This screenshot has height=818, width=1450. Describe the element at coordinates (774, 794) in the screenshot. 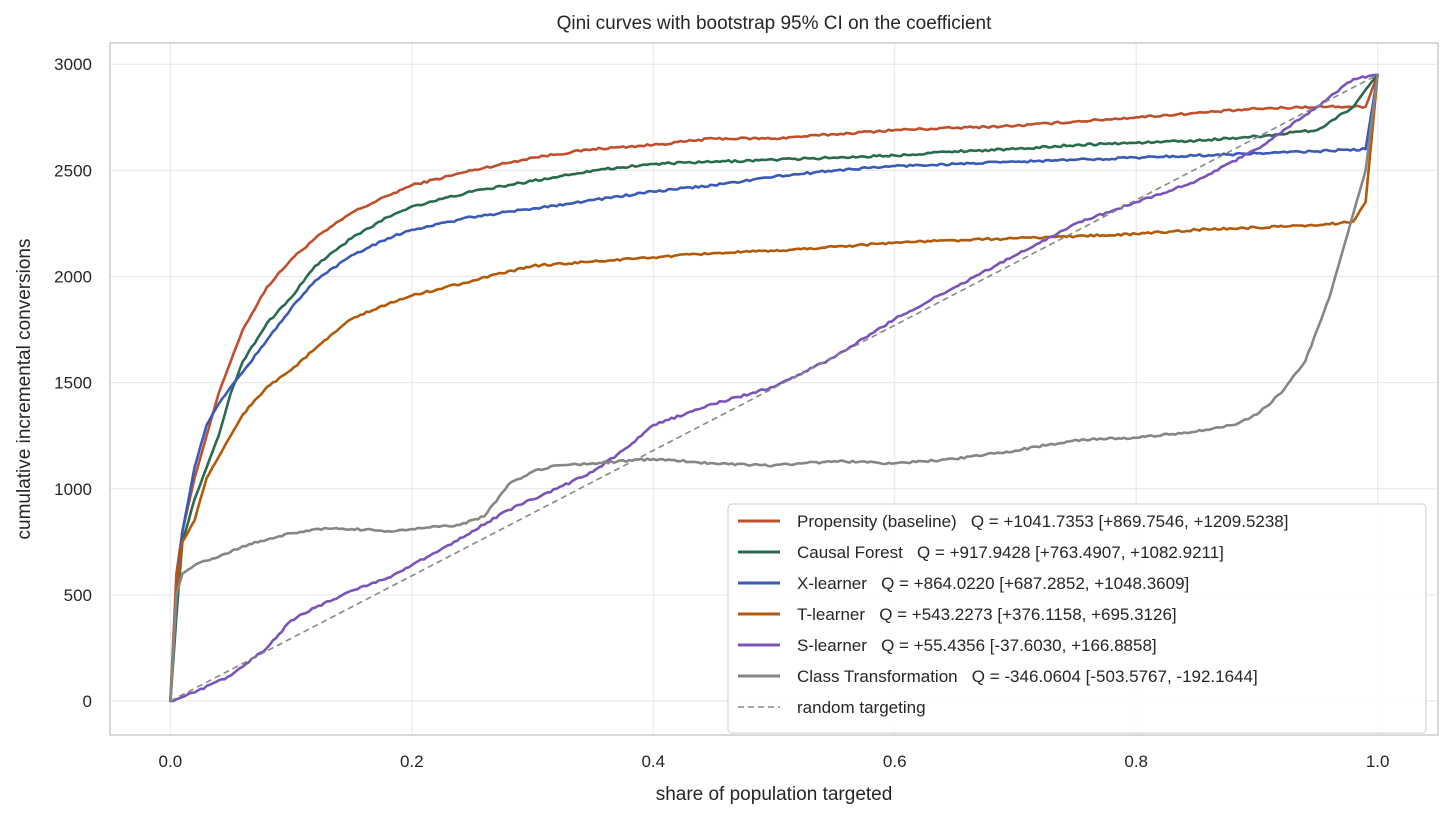

I see `x-axis-label: share of population targeted` at that location.